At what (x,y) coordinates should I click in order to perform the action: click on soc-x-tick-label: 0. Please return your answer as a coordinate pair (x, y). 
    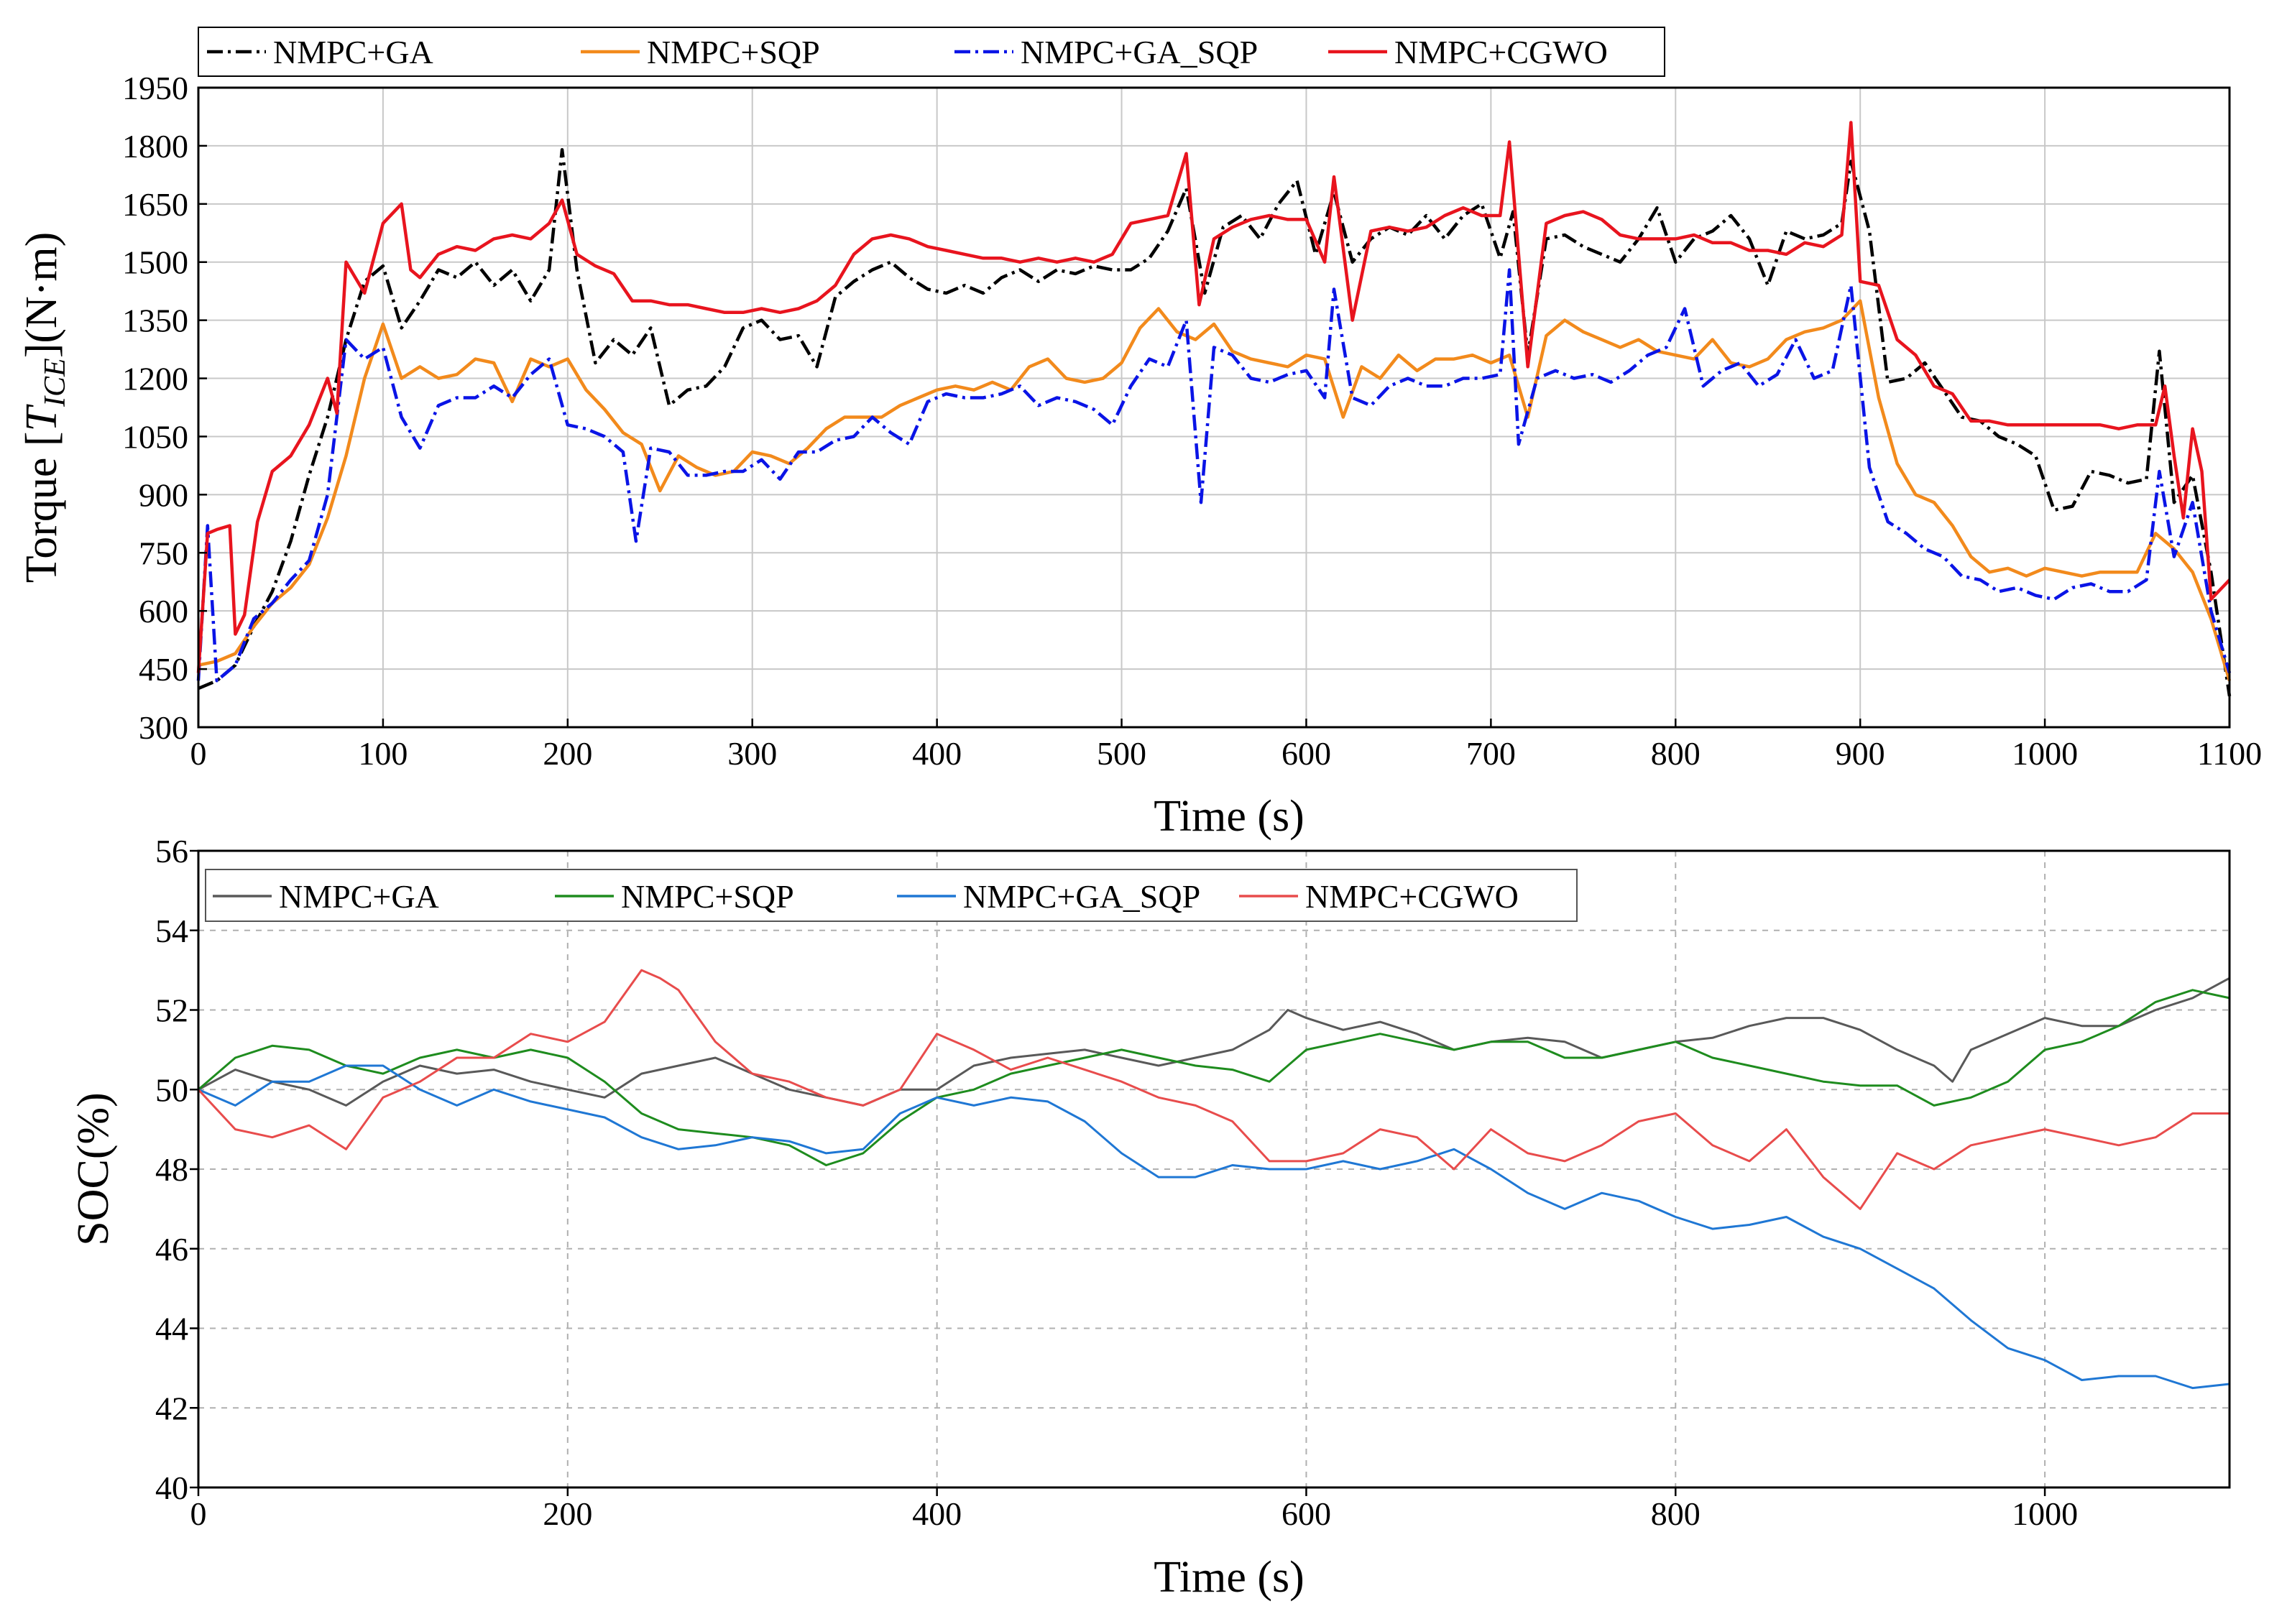
    Looking at the image, I should click on (199, 1513).